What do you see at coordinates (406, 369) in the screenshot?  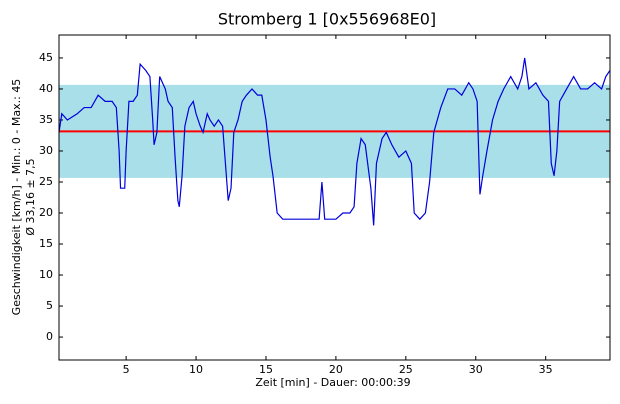 I see `x-tick-label: 25` at bounding box center [406, 369].